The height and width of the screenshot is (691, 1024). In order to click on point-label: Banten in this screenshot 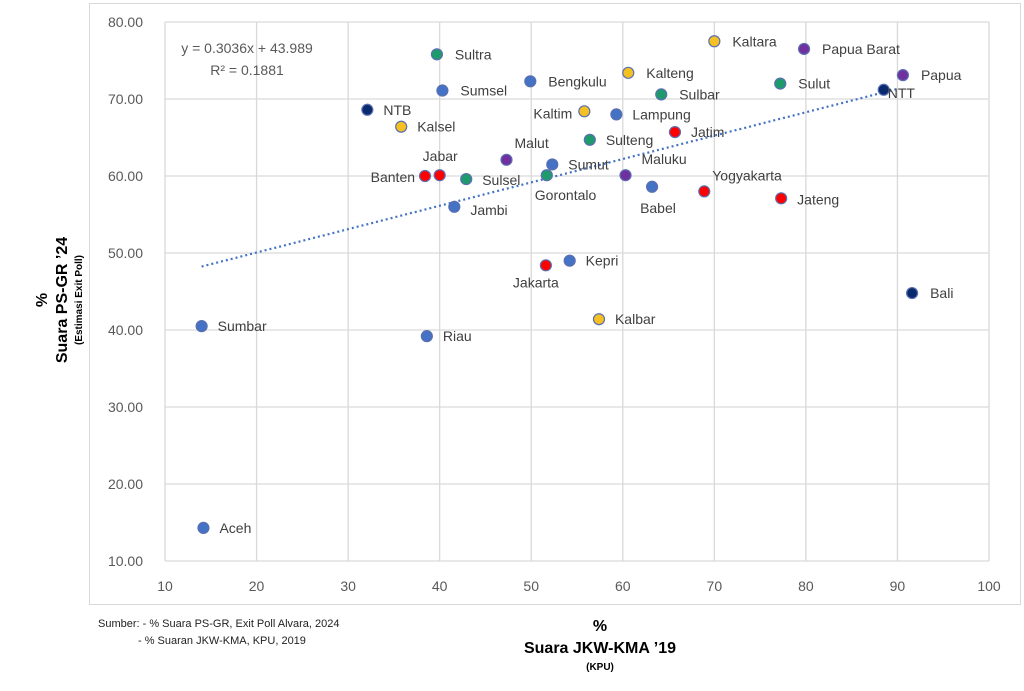, I will do `click(393, 177)`.